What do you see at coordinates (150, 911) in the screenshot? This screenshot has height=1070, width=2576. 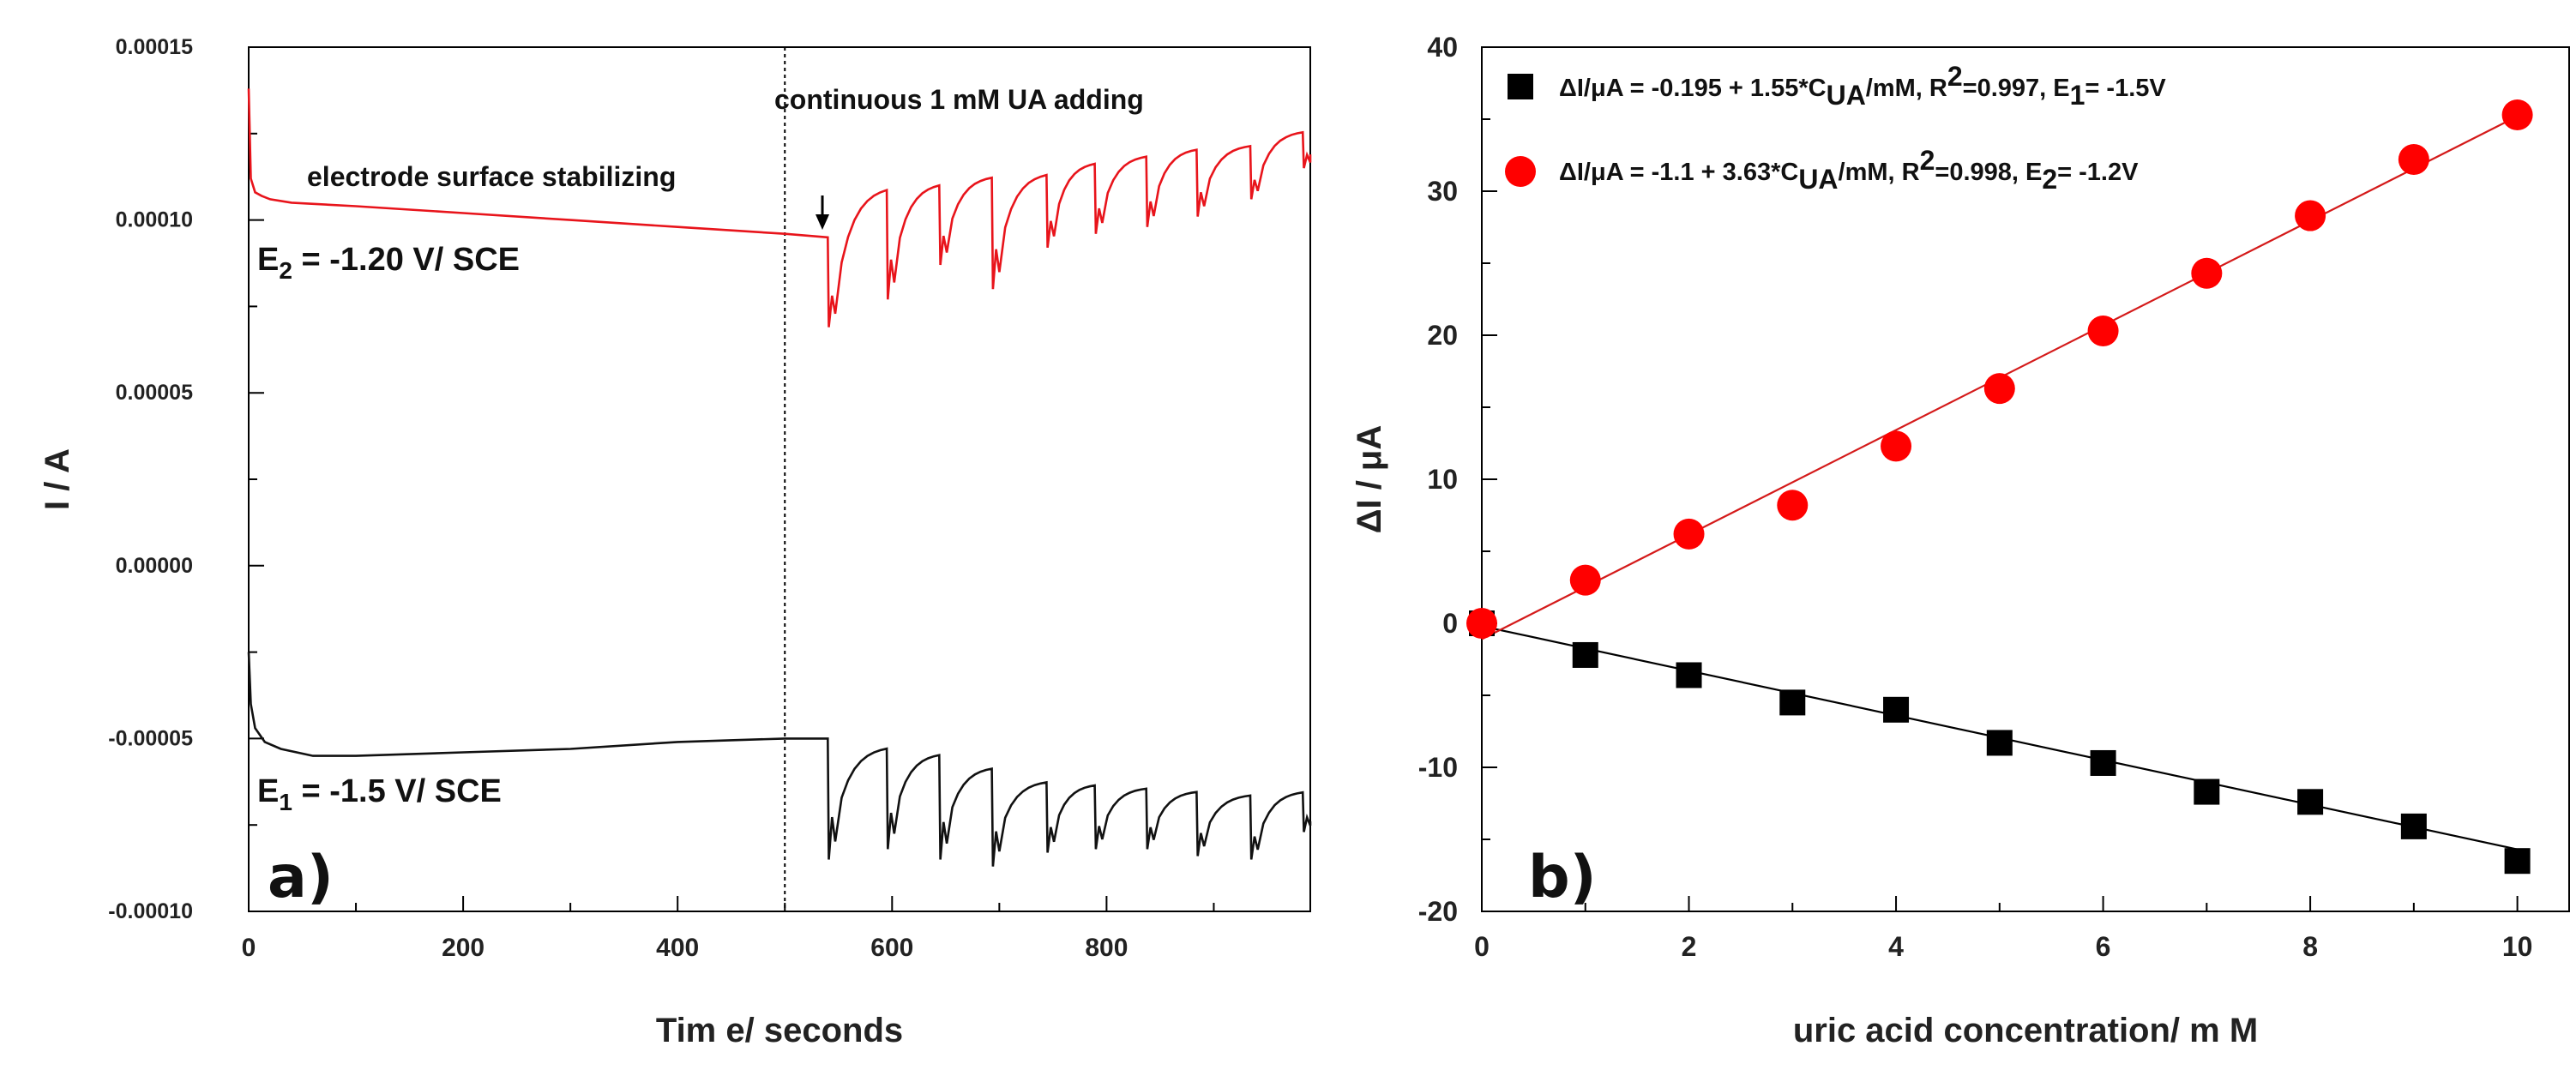 I see `y-tick-label: -0.00010` at bounding box center [150, 911].